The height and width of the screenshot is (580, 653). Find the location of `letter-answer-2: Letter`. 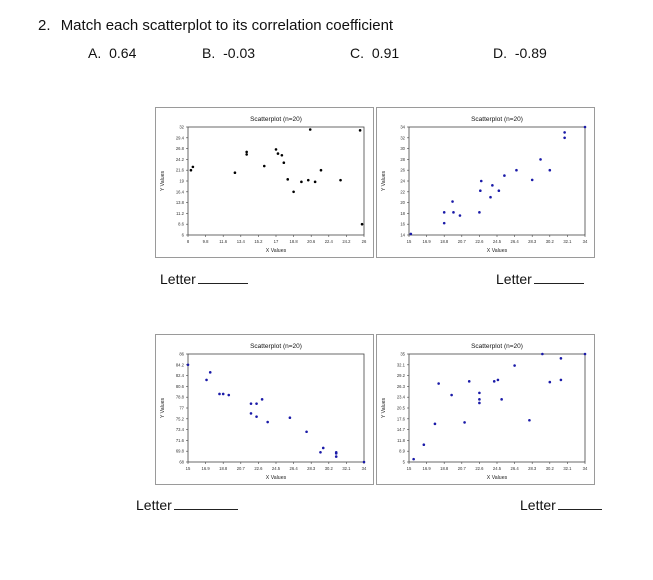

letter-answer-2: Letter is located at coordinates (540, 279).